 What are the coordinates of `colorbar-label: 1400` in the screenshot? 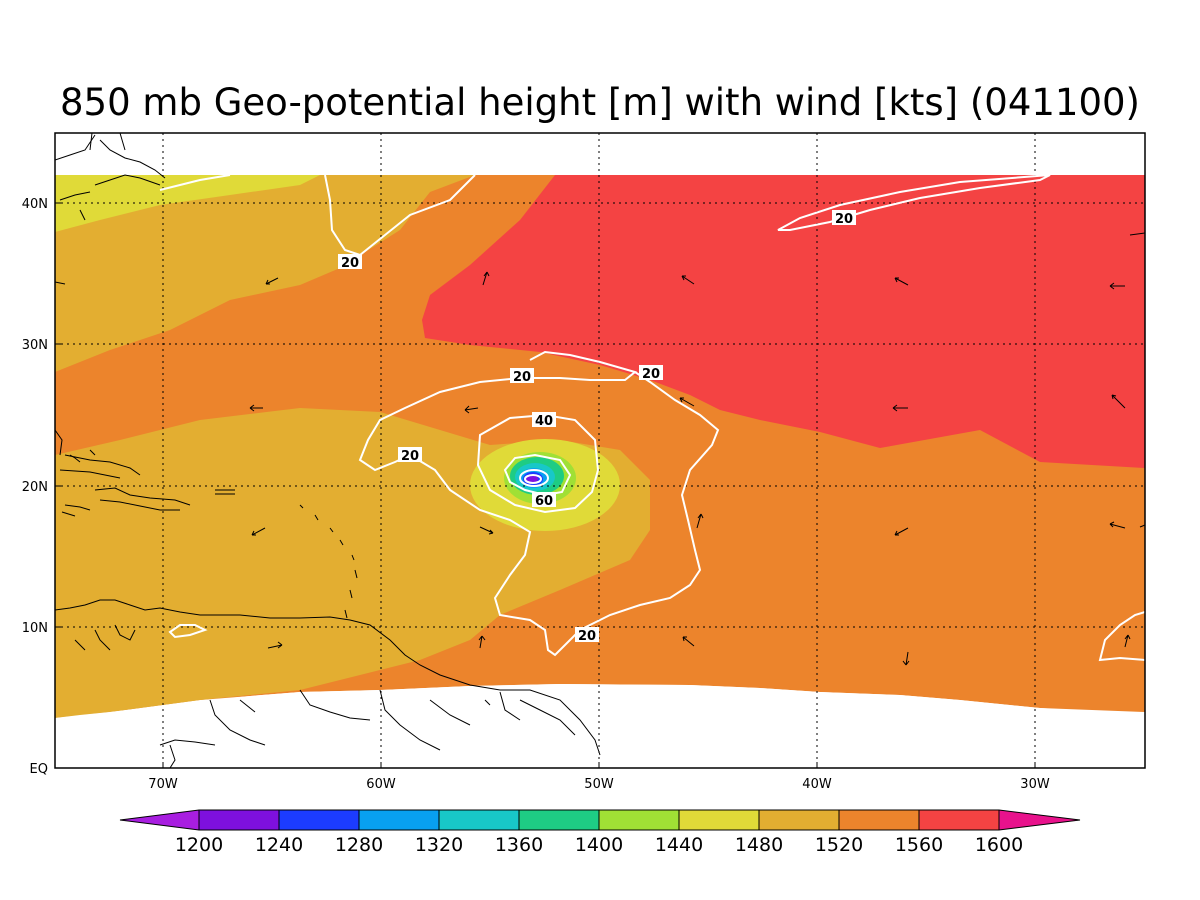 It's located at (599, 845).